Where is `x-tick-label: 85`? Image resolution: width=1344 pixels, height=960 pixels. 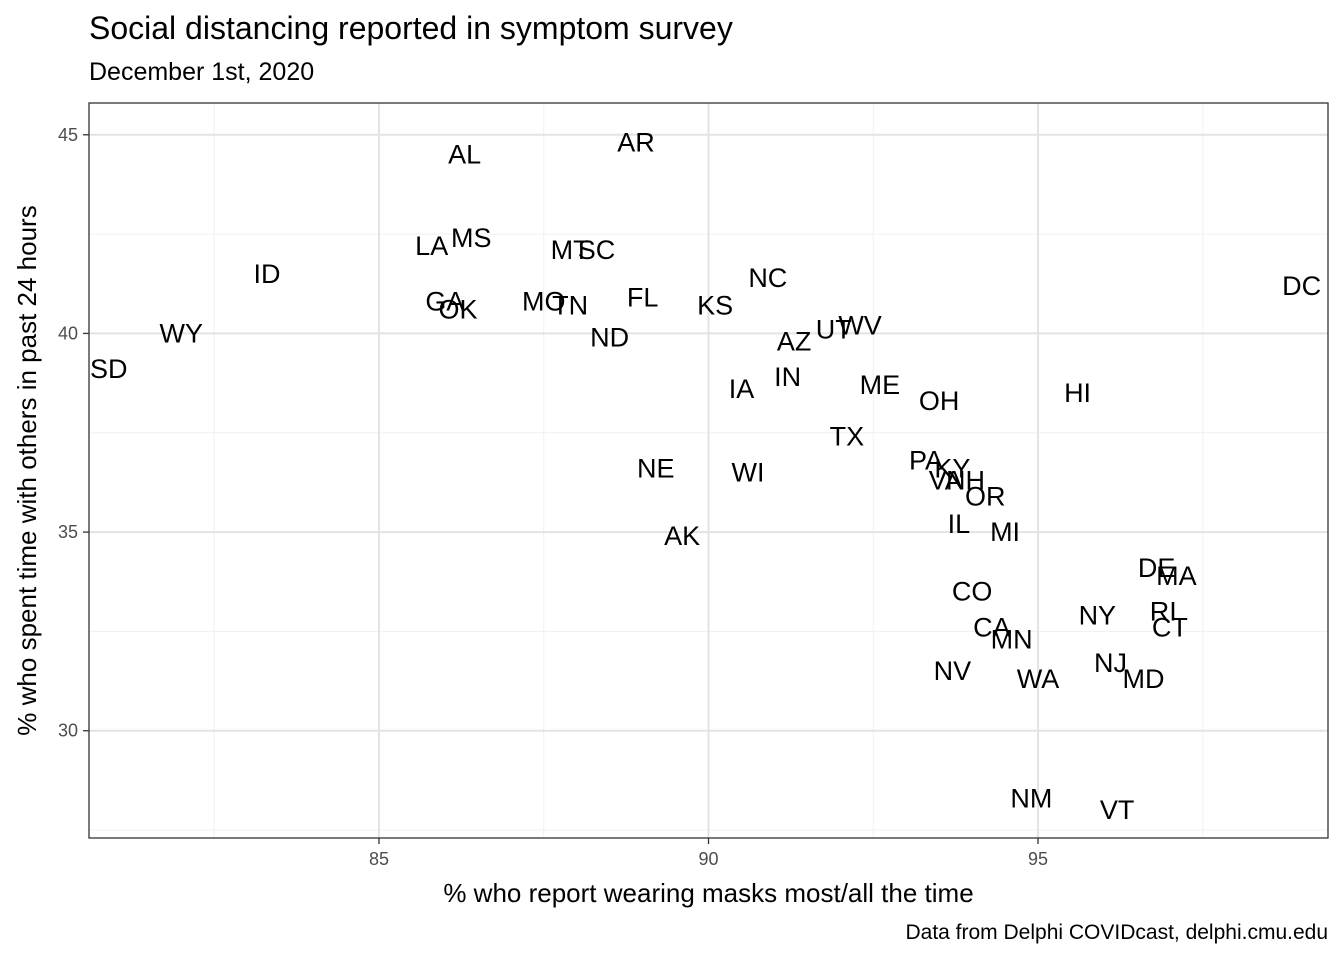 x-tick-label: 85 is located at coordinates (379, 859).